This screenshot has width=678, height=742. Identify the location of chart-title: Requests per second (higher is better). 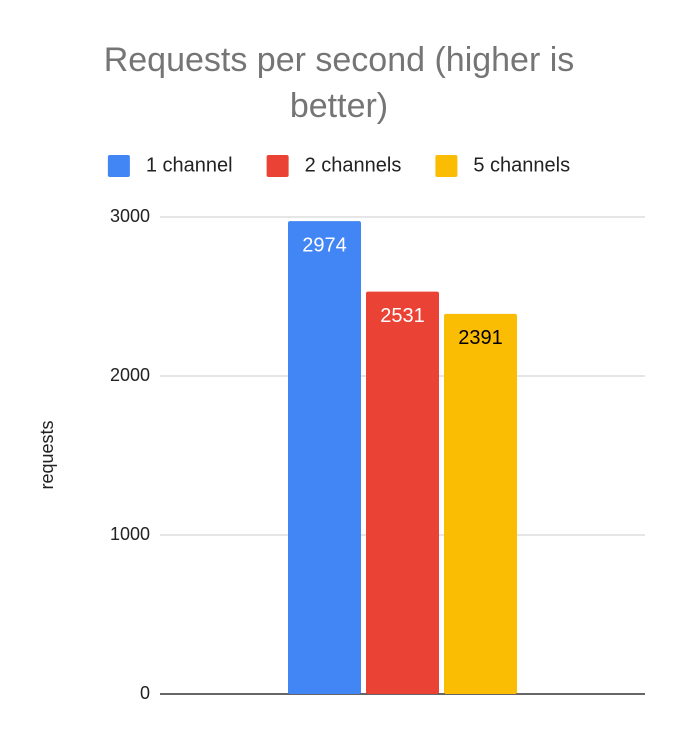
(339, 83).